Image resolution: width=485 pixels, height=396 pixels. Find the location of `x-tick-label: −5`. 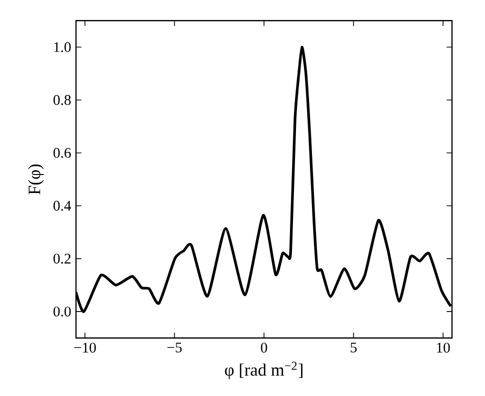

x-tick-label: −5 is located at coordinates (174, 347).